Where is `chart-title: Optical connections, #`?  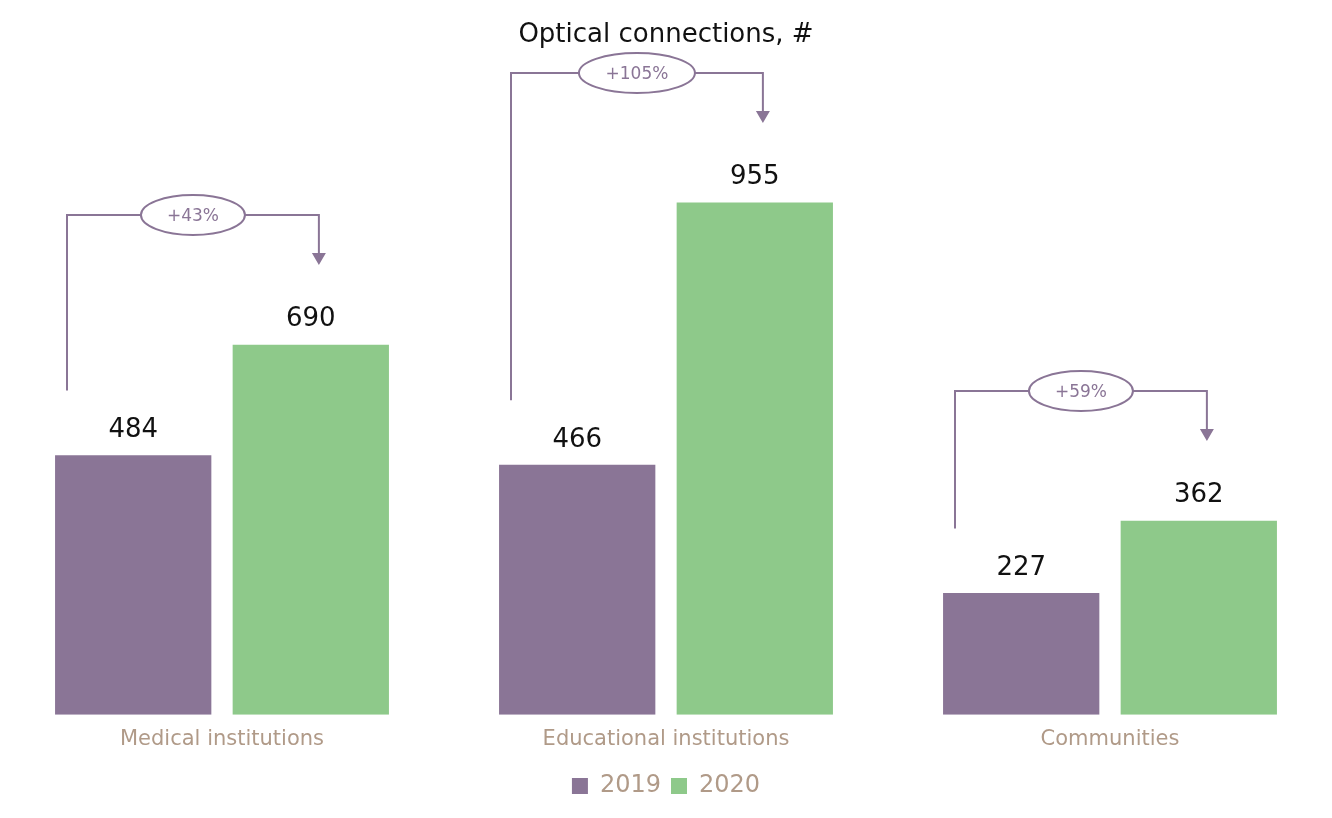 chart-title: Optical connections, # is located at coordinates (666, 33).